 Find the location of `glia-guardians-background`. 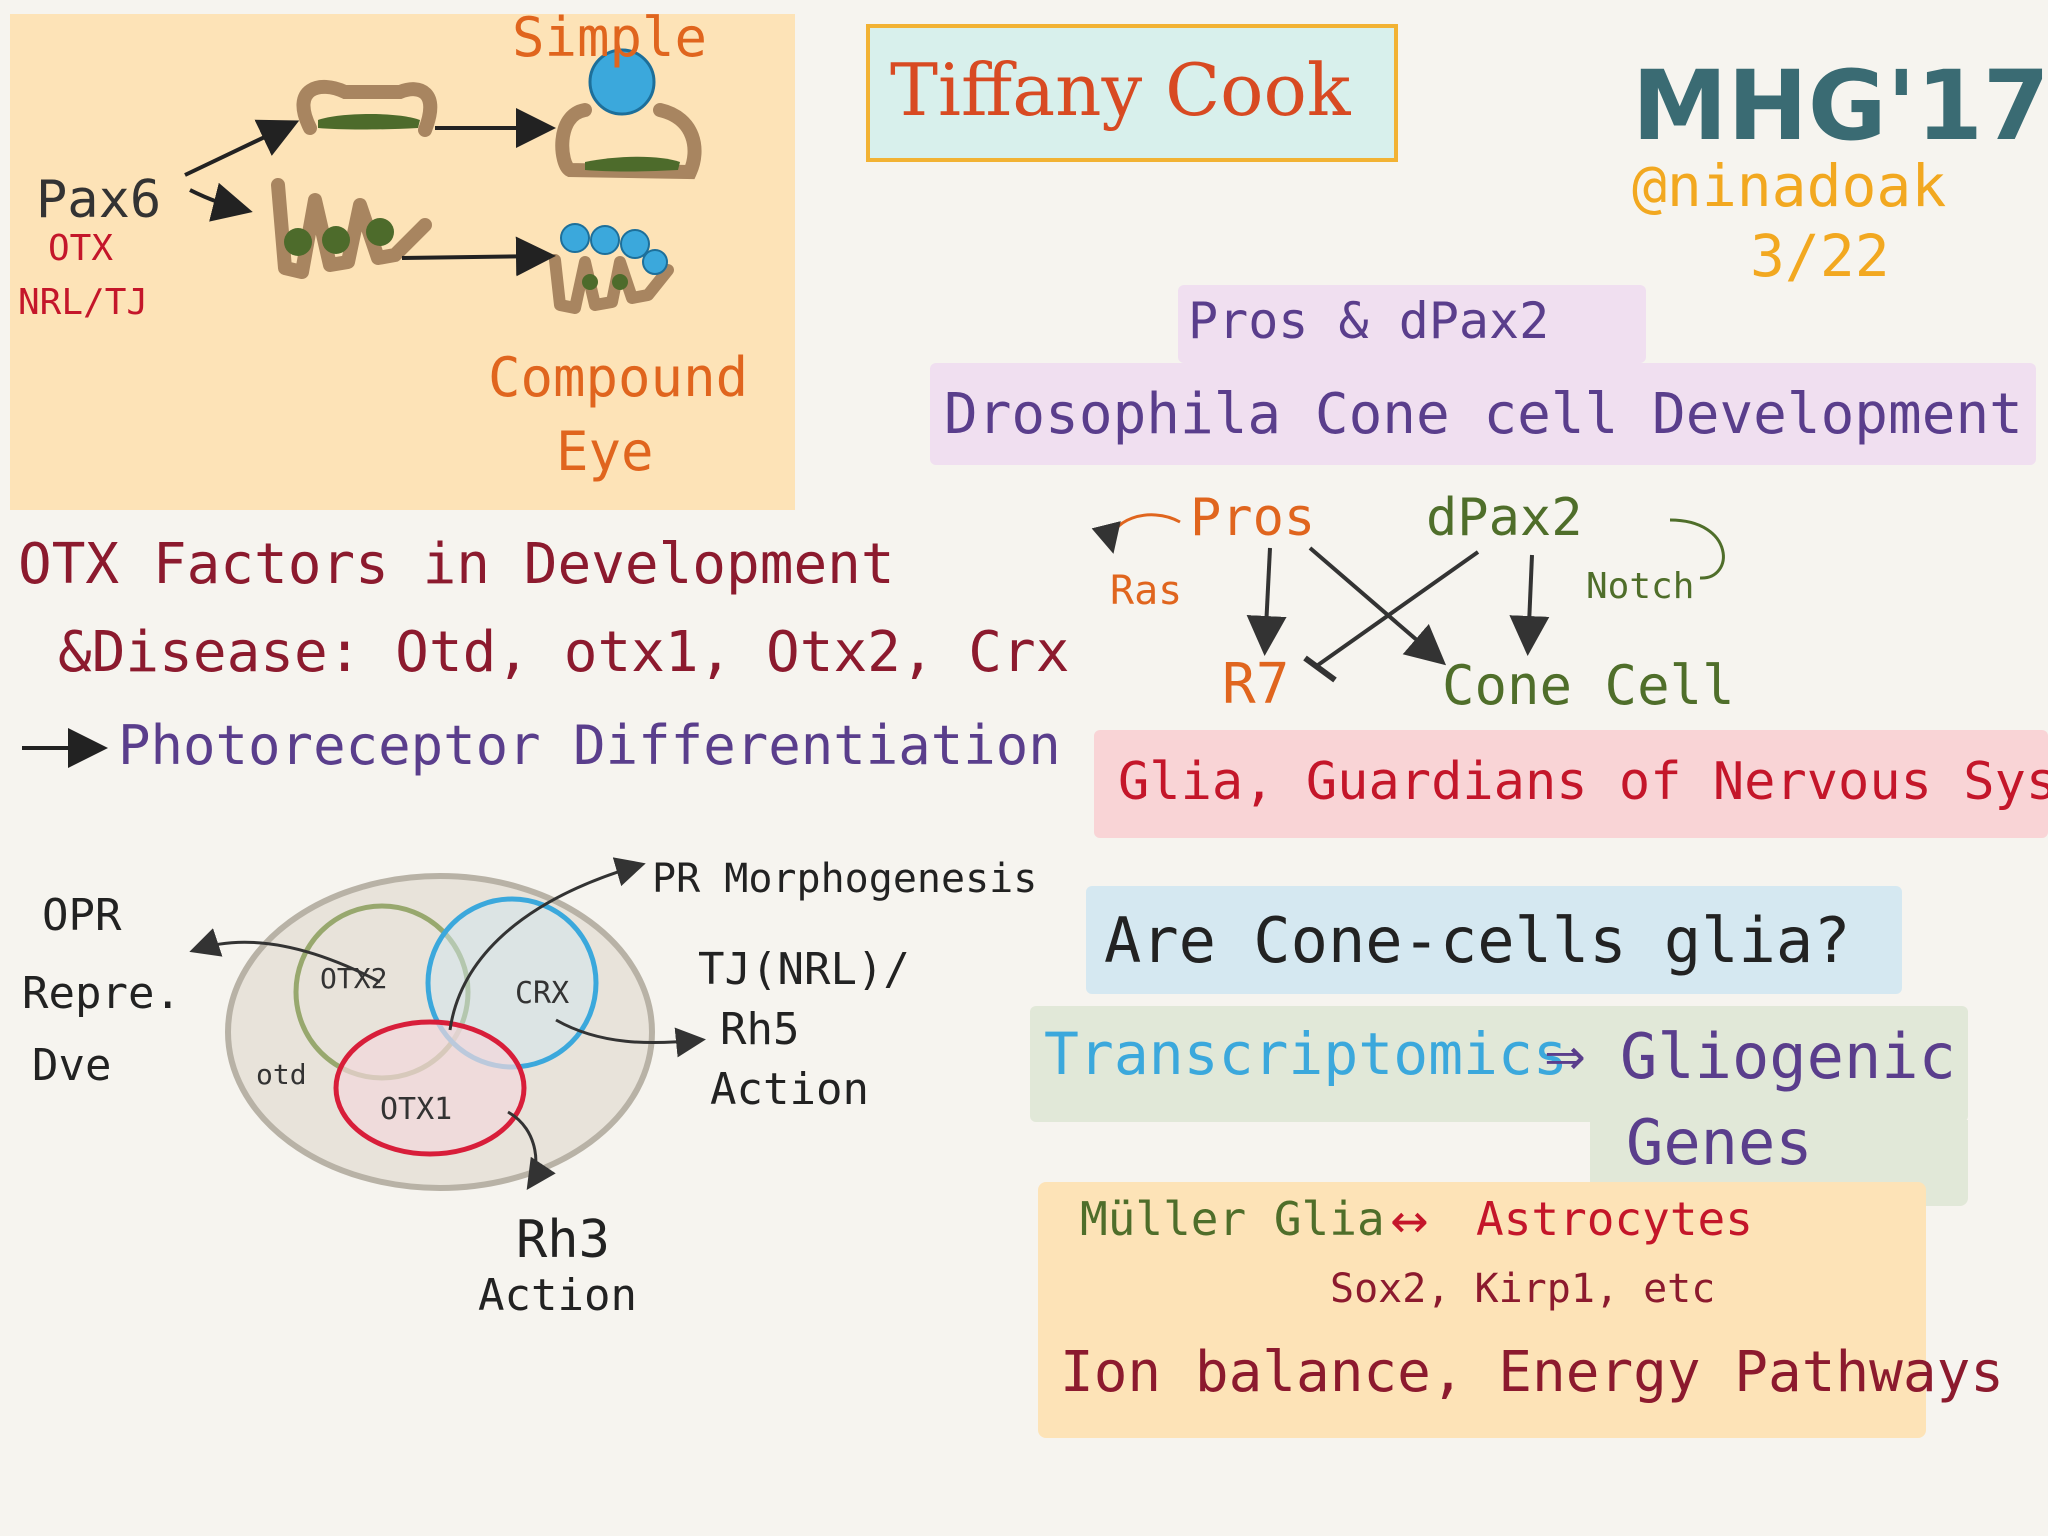

glia-guardians-background is located at coordinates (1571, 784).